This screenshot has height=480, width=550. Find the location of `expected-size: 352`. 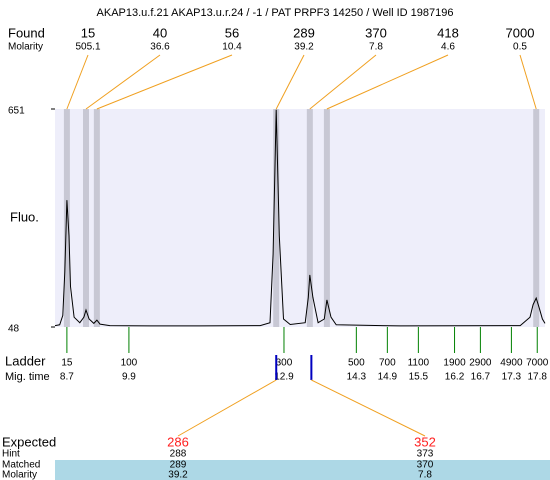

expected-size: 352 is located at coordinates (425, 441).